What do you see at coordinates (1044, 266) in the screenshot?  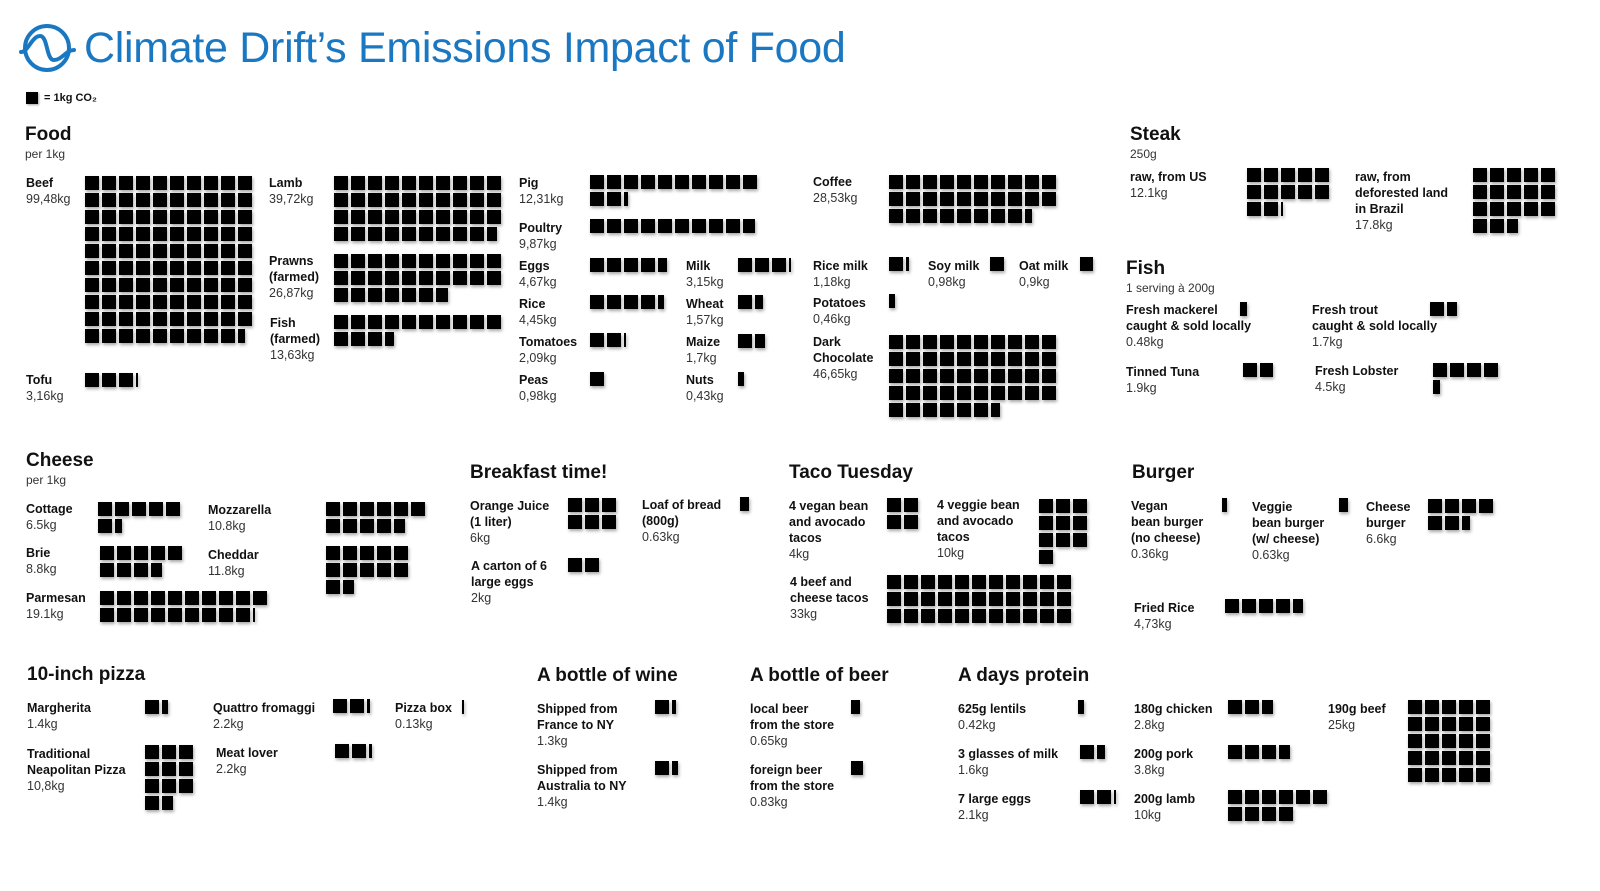 I see `item-name: Oat milk` at bounding box center [1044, 266].